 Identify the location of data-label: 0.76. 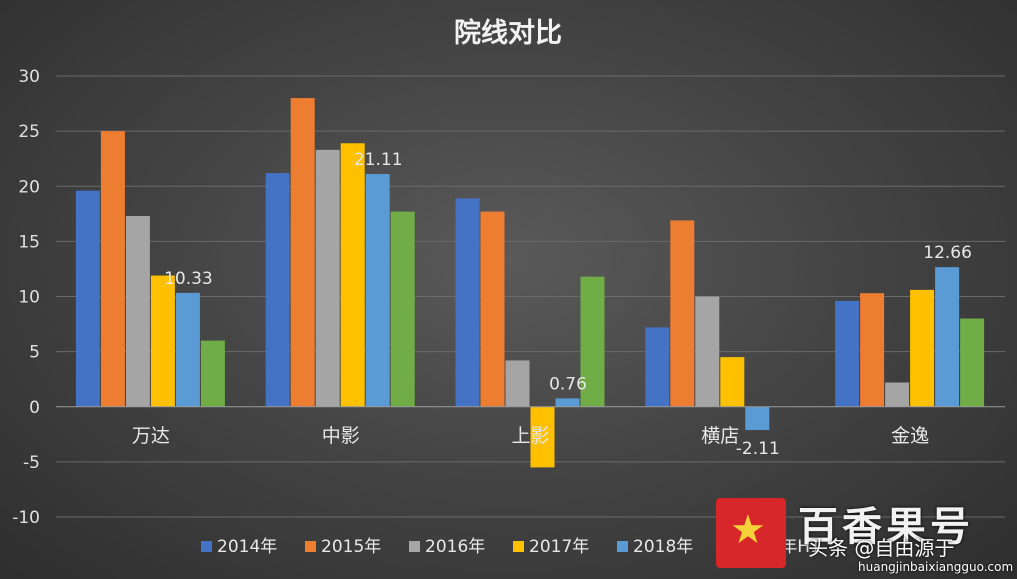
(568, 384).